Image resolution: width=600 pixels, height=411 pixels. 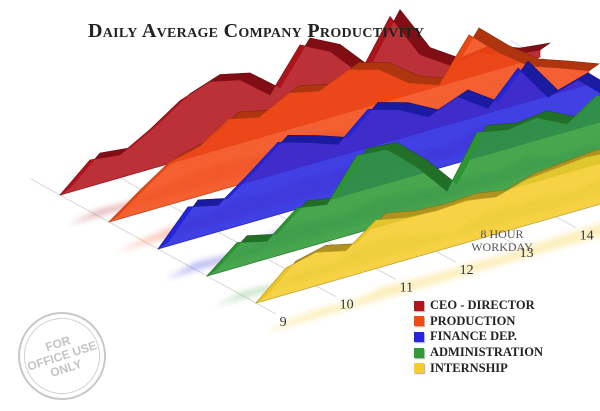 What do you see at coordinates (527, 253) in the screenshot?
I see `x-tick-label: 13` at bounding box center [527, 253].